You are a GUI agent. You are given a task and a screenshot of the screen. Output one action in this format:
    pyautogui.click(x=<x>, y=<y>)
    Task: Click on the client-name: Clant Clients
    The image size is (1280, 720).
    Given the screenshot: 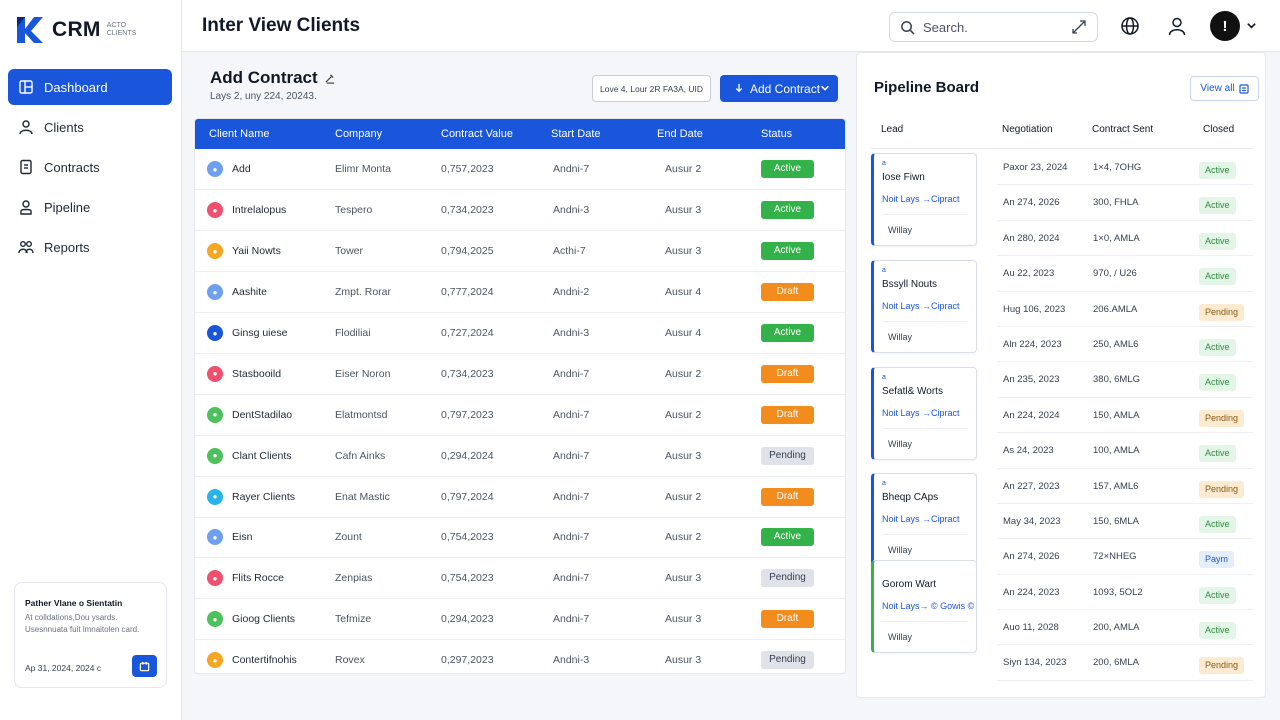 What is the action you would take?
    pyautogui.click(x=262, y=455)
    